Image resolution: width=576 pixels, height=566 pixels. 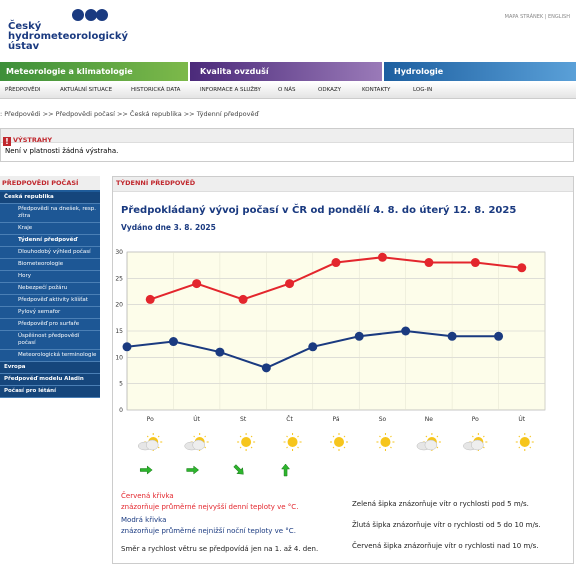 What do you see at coordinates (50, 313) in the screenshot?
I see `menu-item: Pylový semafor` at bounding box center [50, 313].